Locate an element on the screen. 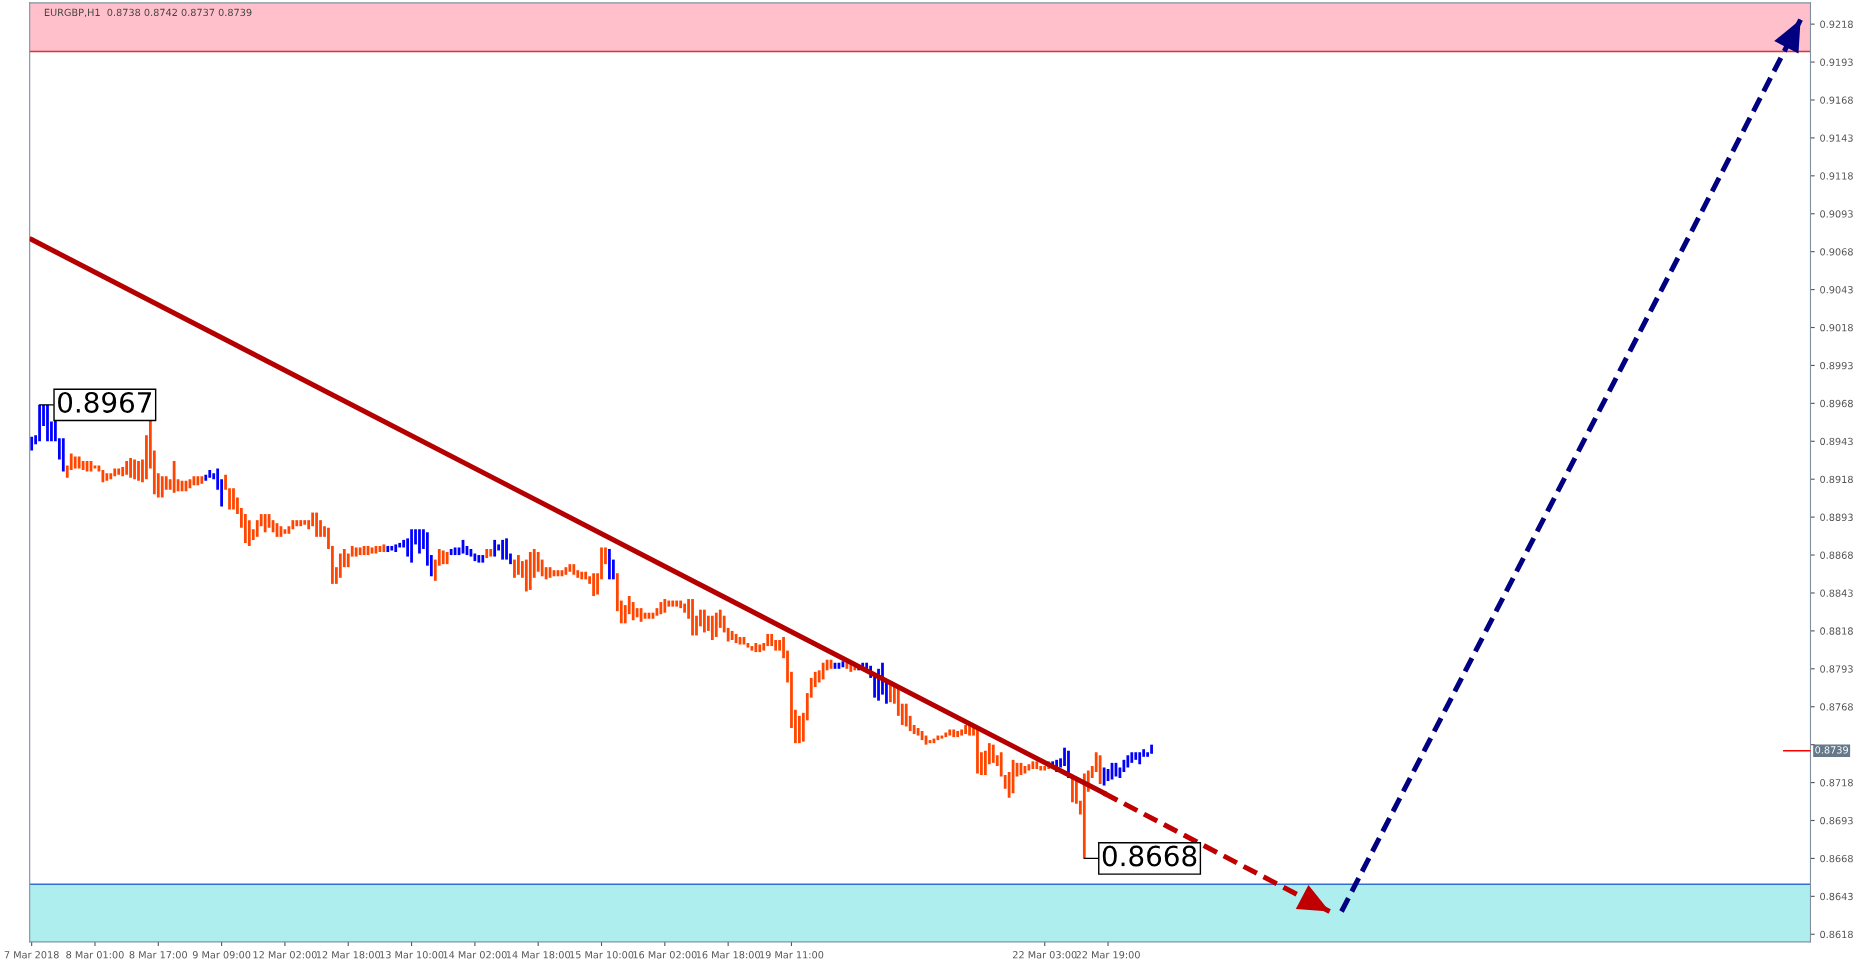 This screenshot has height=966, width=1855. y-tick-label: 0.9218 is located at coordinates (1836, 24).